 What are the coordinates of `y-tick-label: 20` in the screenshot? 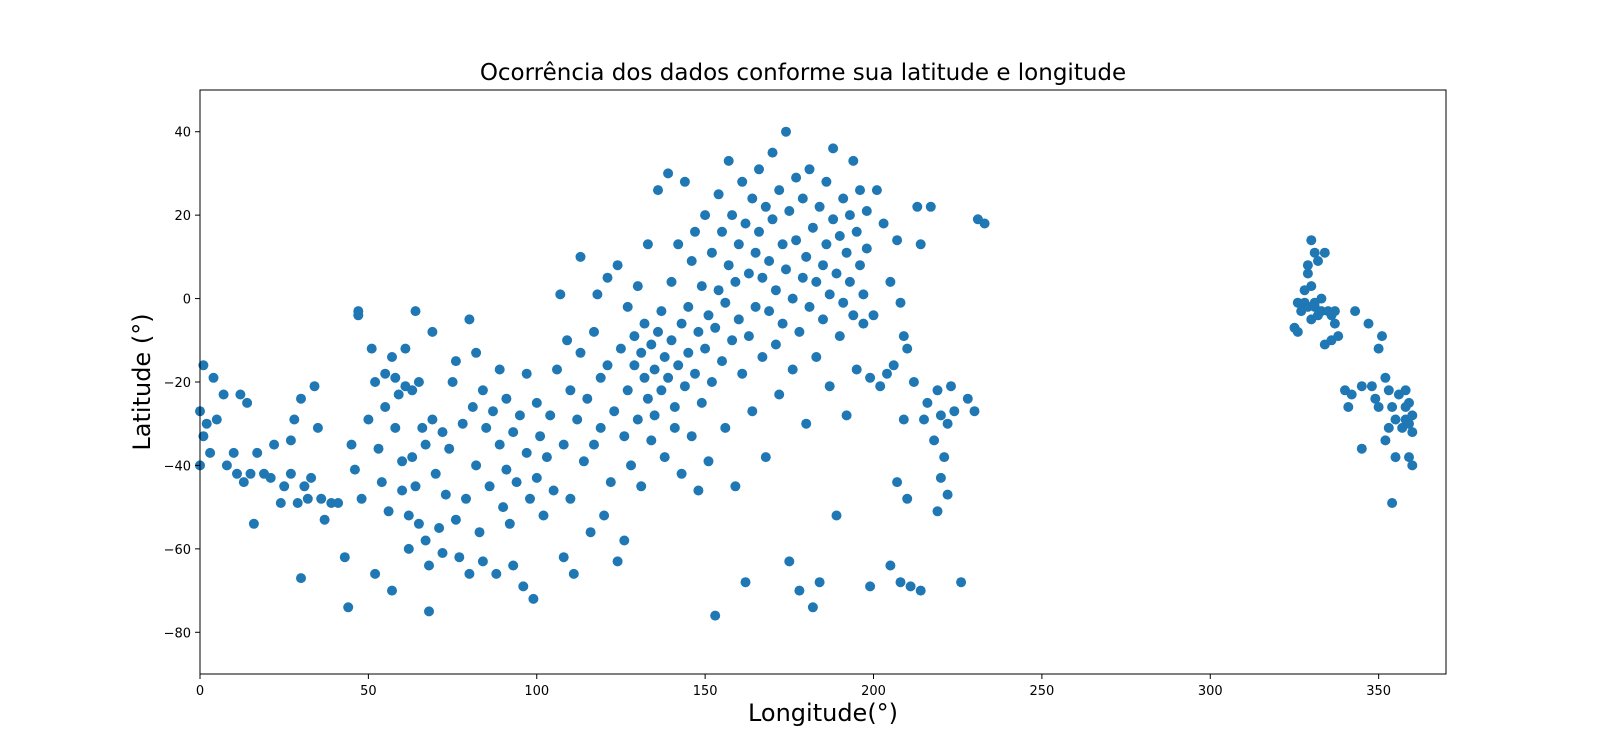 It's located at (182, 216).